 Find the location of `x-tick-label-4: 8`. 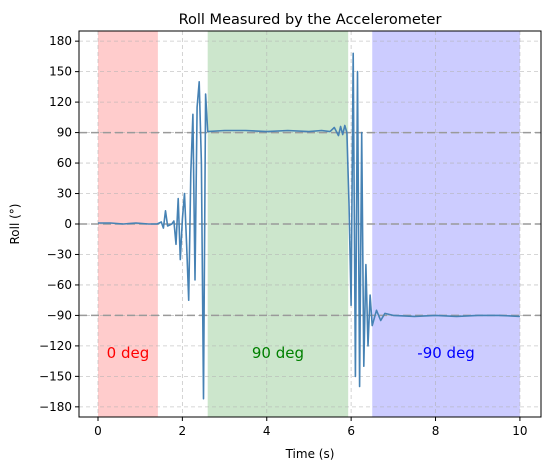

x-tick-label-4: 8 is located at coordinates (436, 431).